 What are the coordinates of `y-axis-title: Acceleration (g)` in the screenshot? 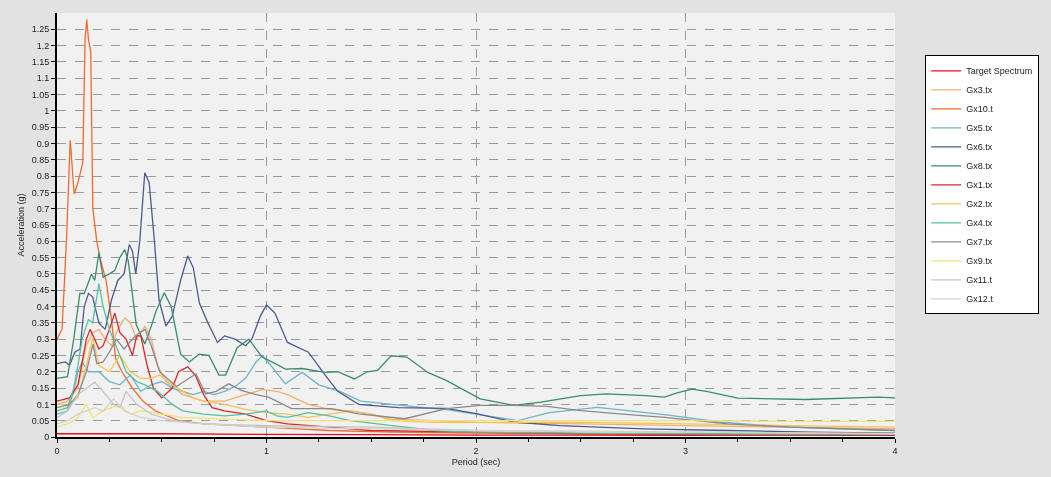 It's located at (20, 225).